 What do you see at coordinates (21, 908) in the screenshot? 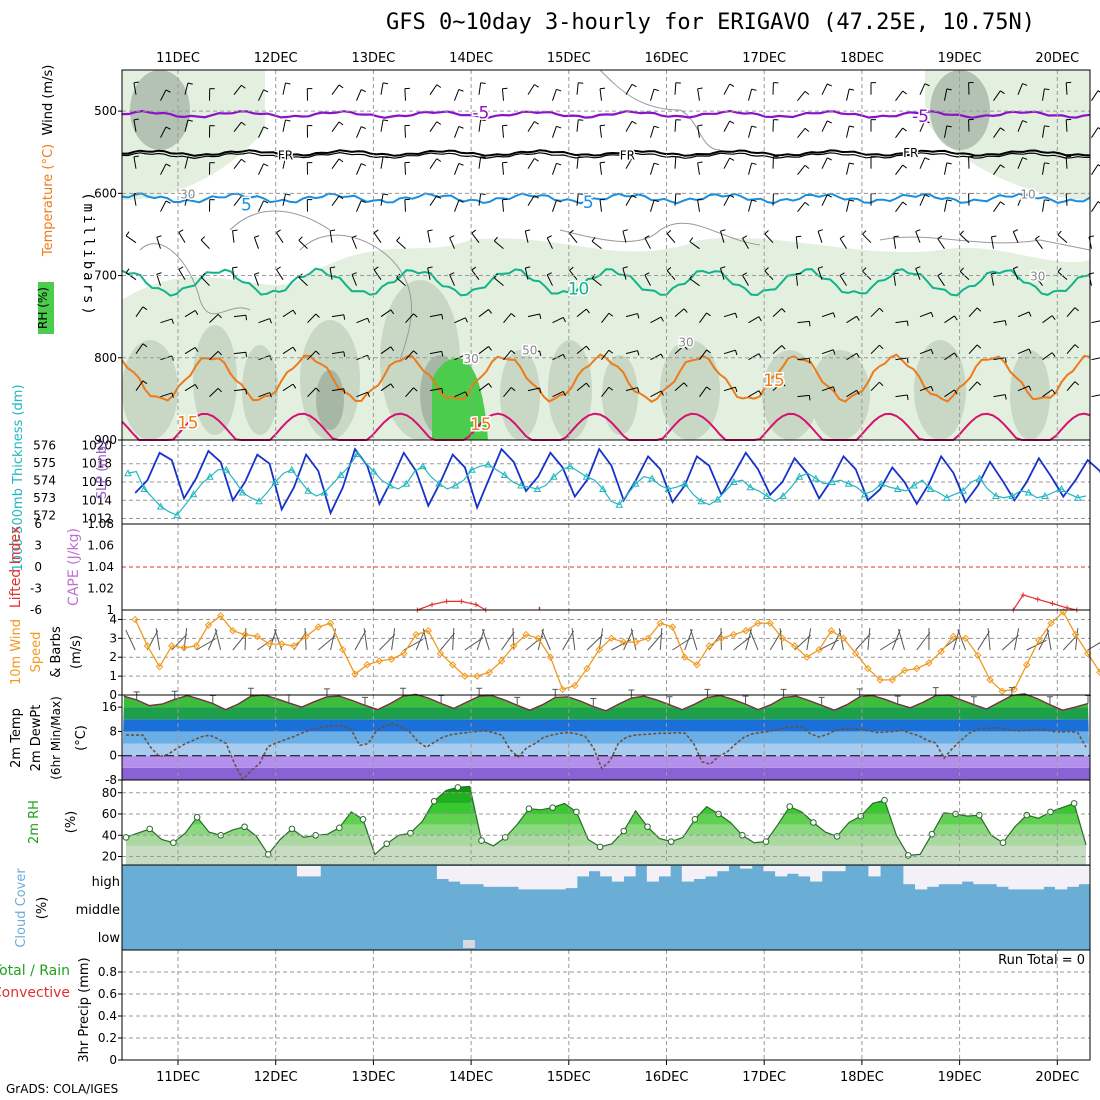
I see `ylabel-cloud-cover: Cloud Cover` at bounding box center [21, 908].